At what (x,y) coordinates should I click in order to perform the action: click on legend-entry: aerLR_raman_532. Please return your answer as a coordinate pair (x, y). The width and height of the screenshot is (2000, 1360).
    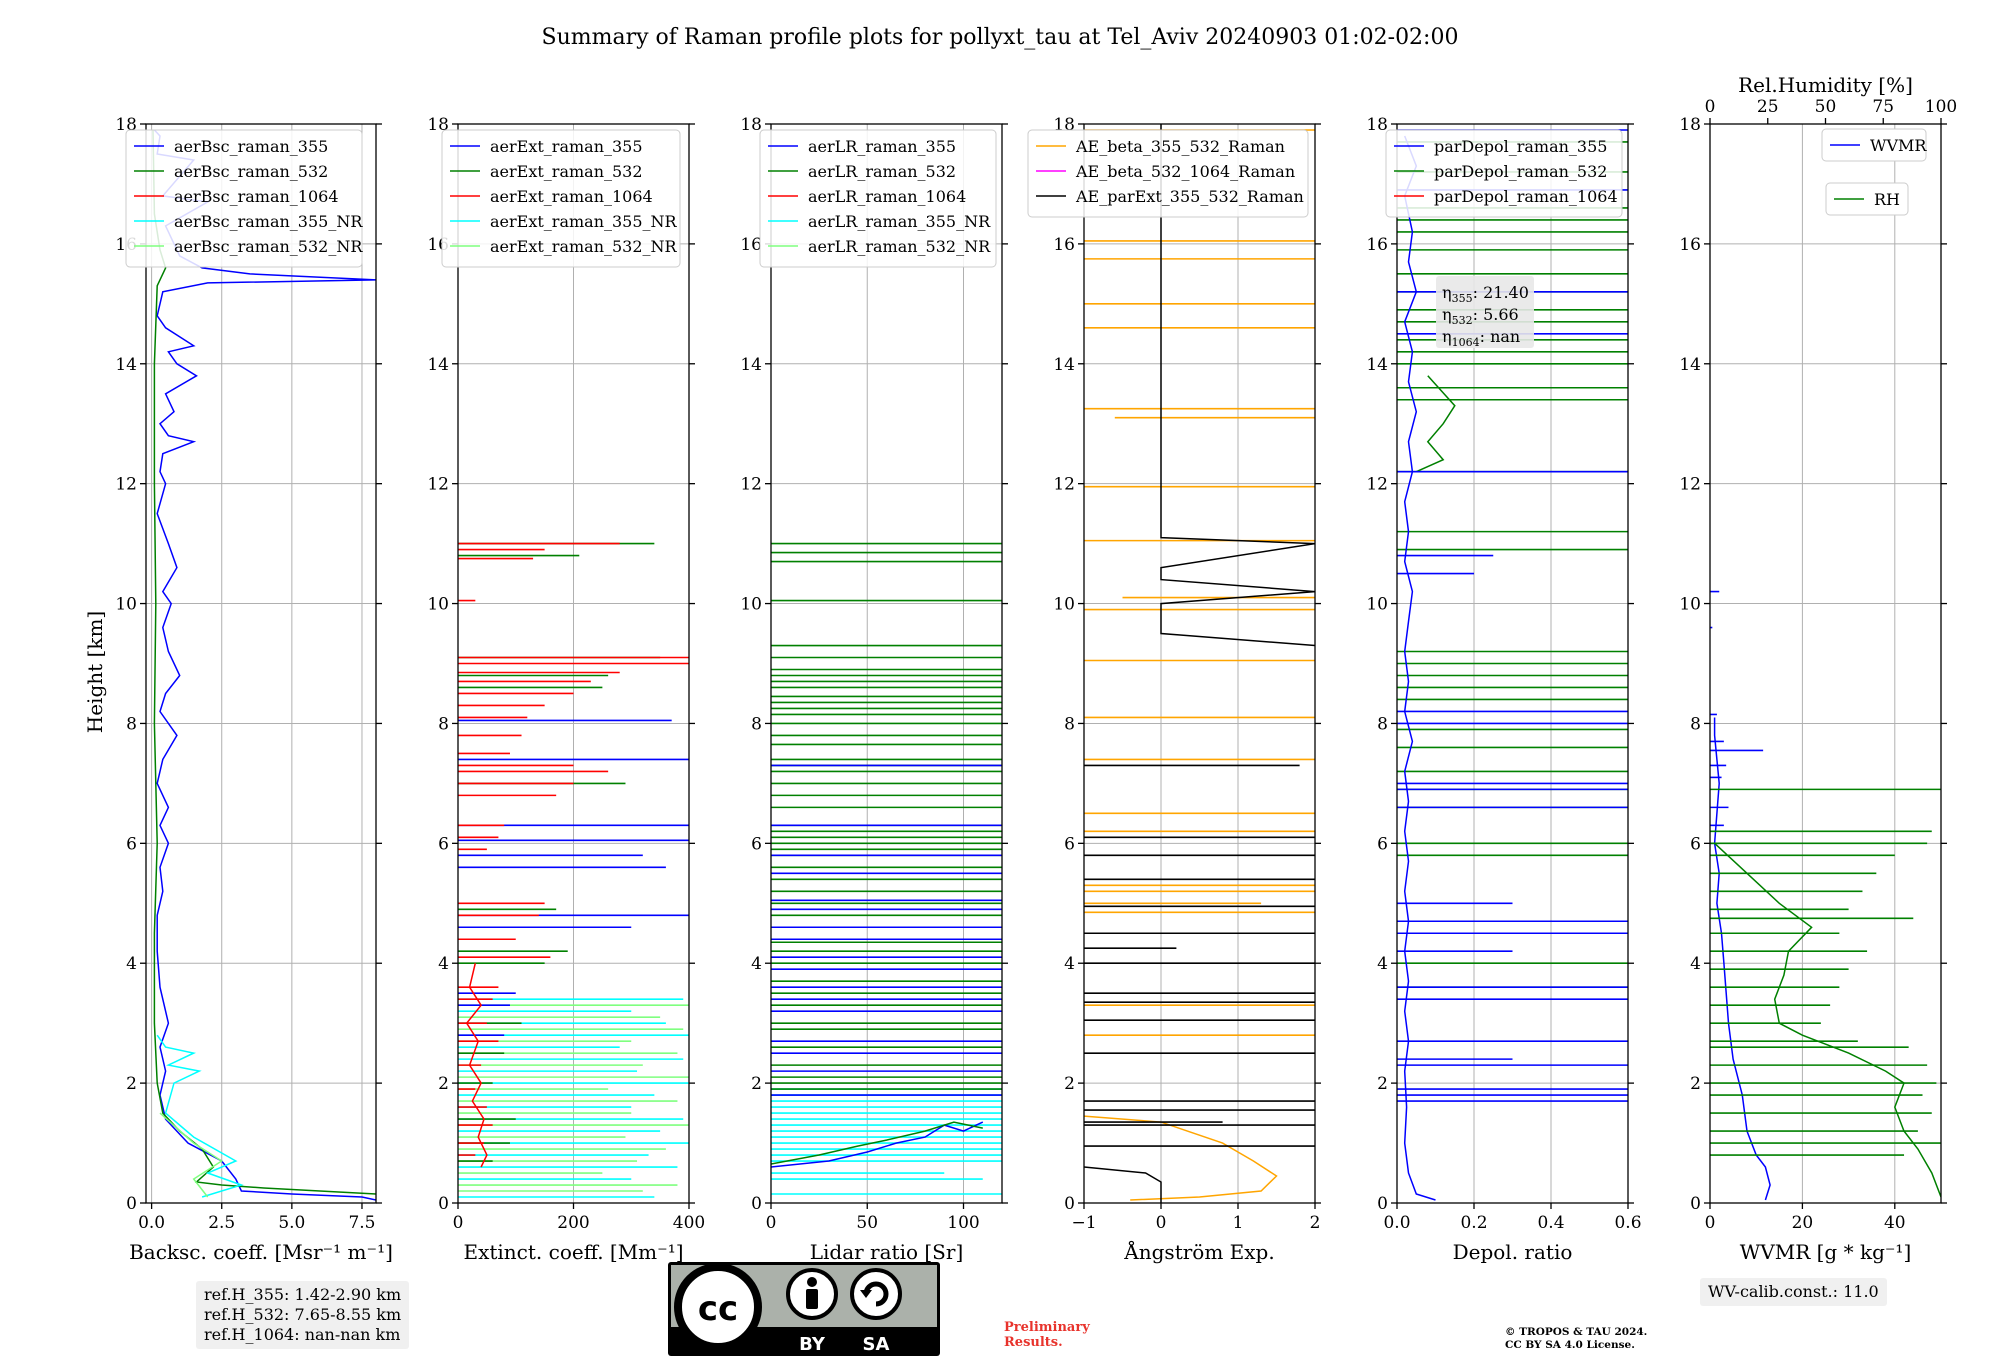
    Looking at the image, I should click on (882, 171).